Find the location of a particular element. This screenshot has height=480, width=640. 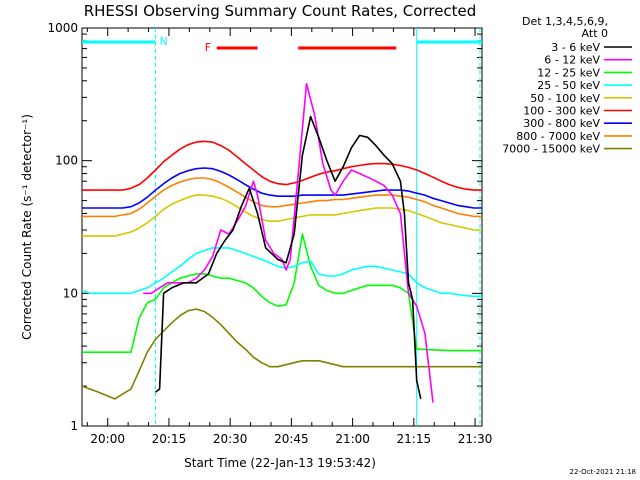

legend-label-1: 6 - 12 keV is located at coordinates (572, 60).